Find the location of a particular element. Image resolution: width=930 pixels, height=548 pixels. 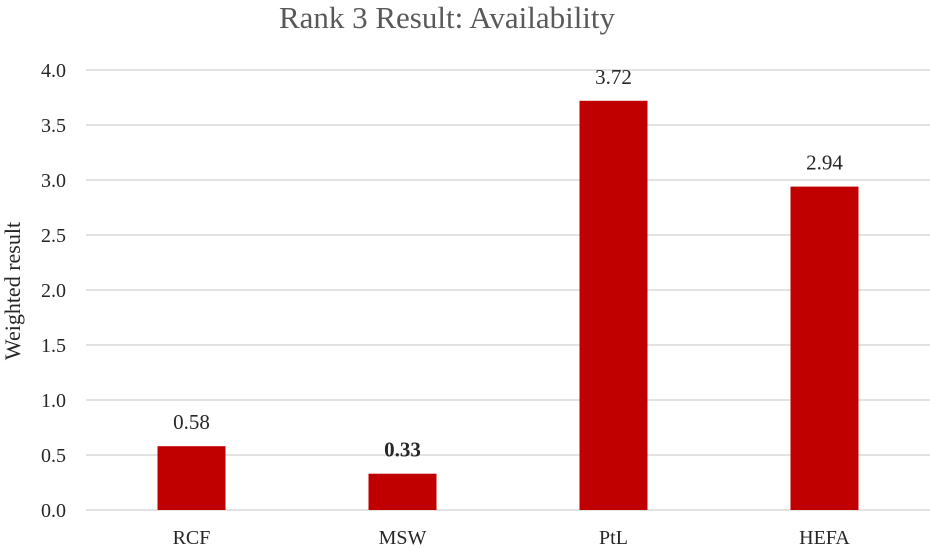

bar-msw is located at coordinates (402, 491).